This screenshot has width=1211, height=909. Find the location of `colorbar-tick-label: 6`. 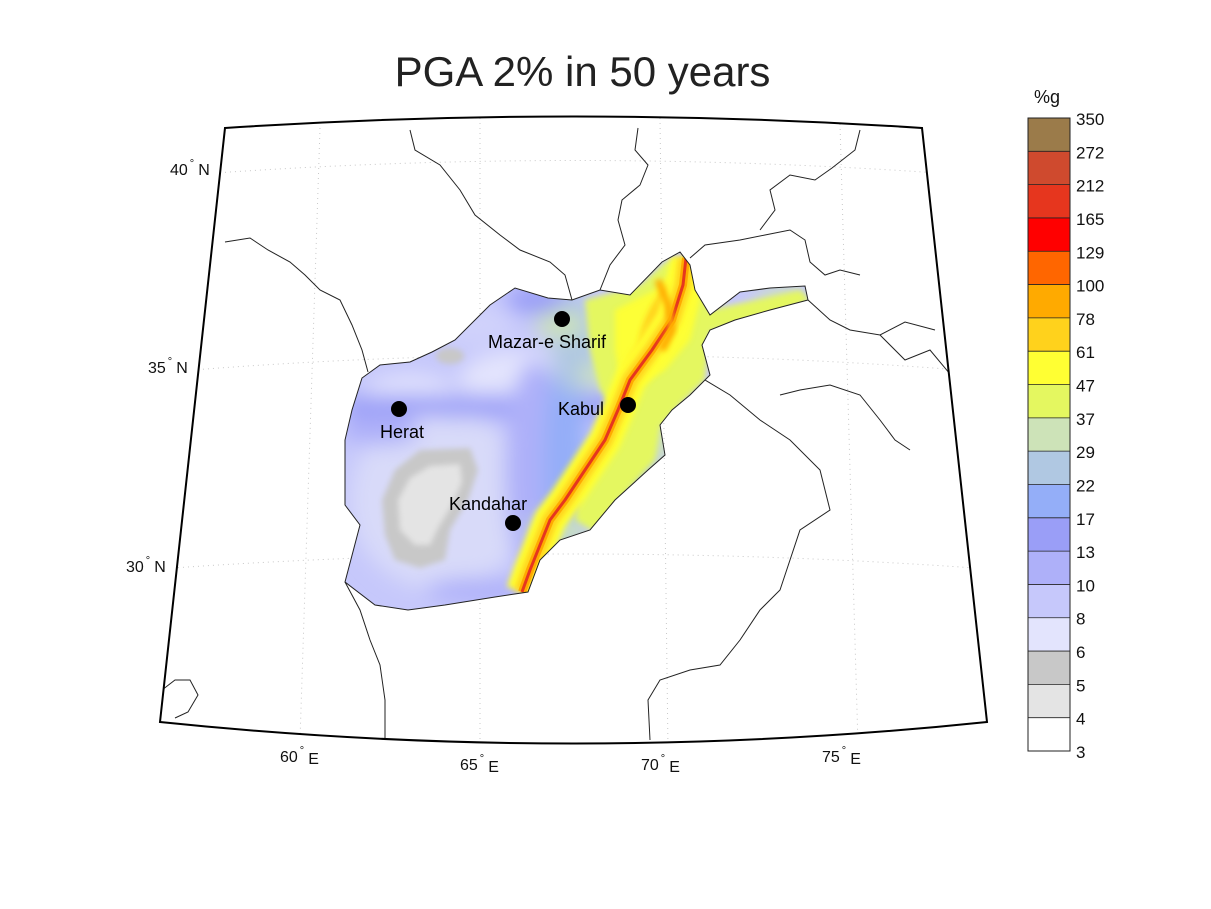

colorbar-tick-label: 6 is located at coordinates (1080, 652).